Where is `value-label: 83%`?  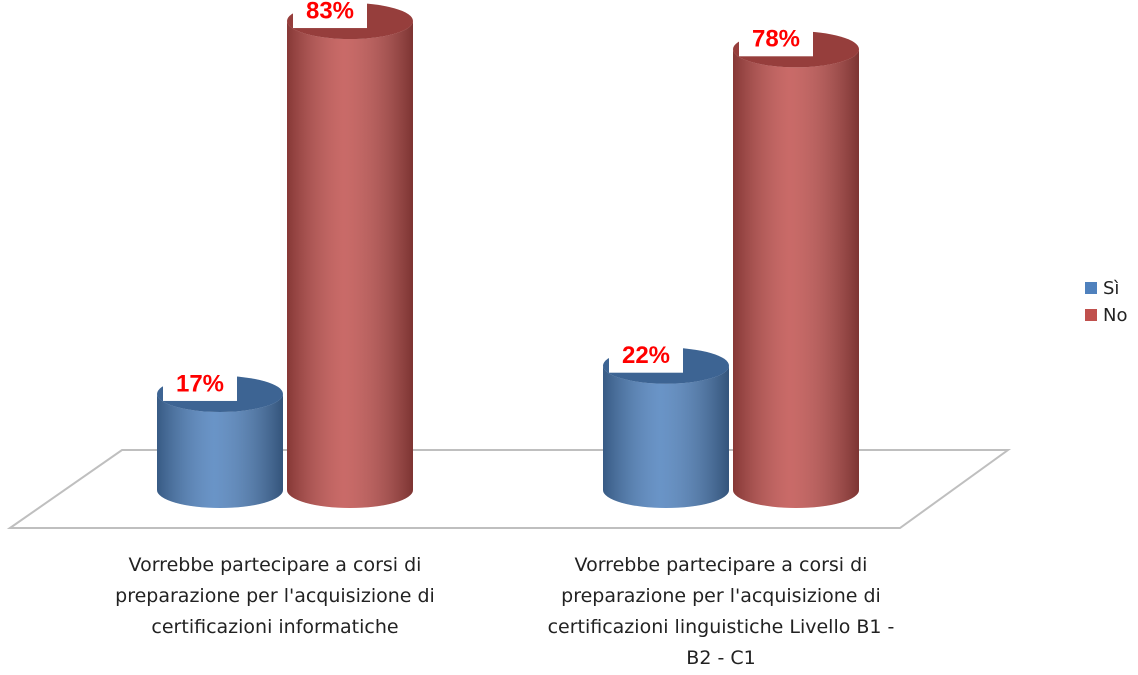
value-label: 83% is located at coordinates (330, 12).